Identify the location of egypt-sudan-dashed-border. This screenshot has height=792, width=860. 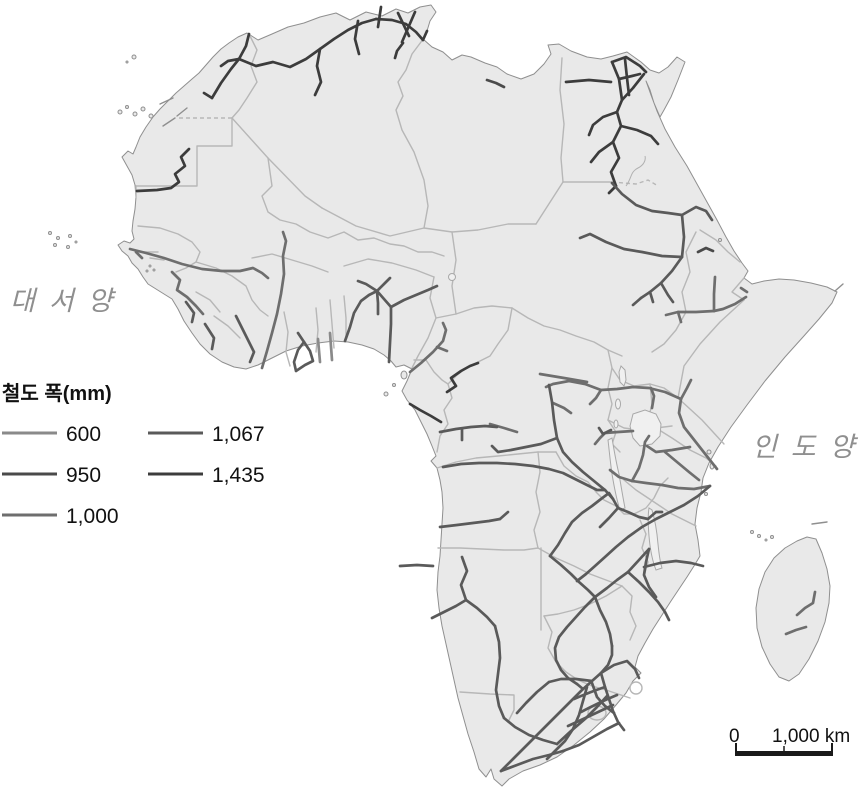
(635, 183).